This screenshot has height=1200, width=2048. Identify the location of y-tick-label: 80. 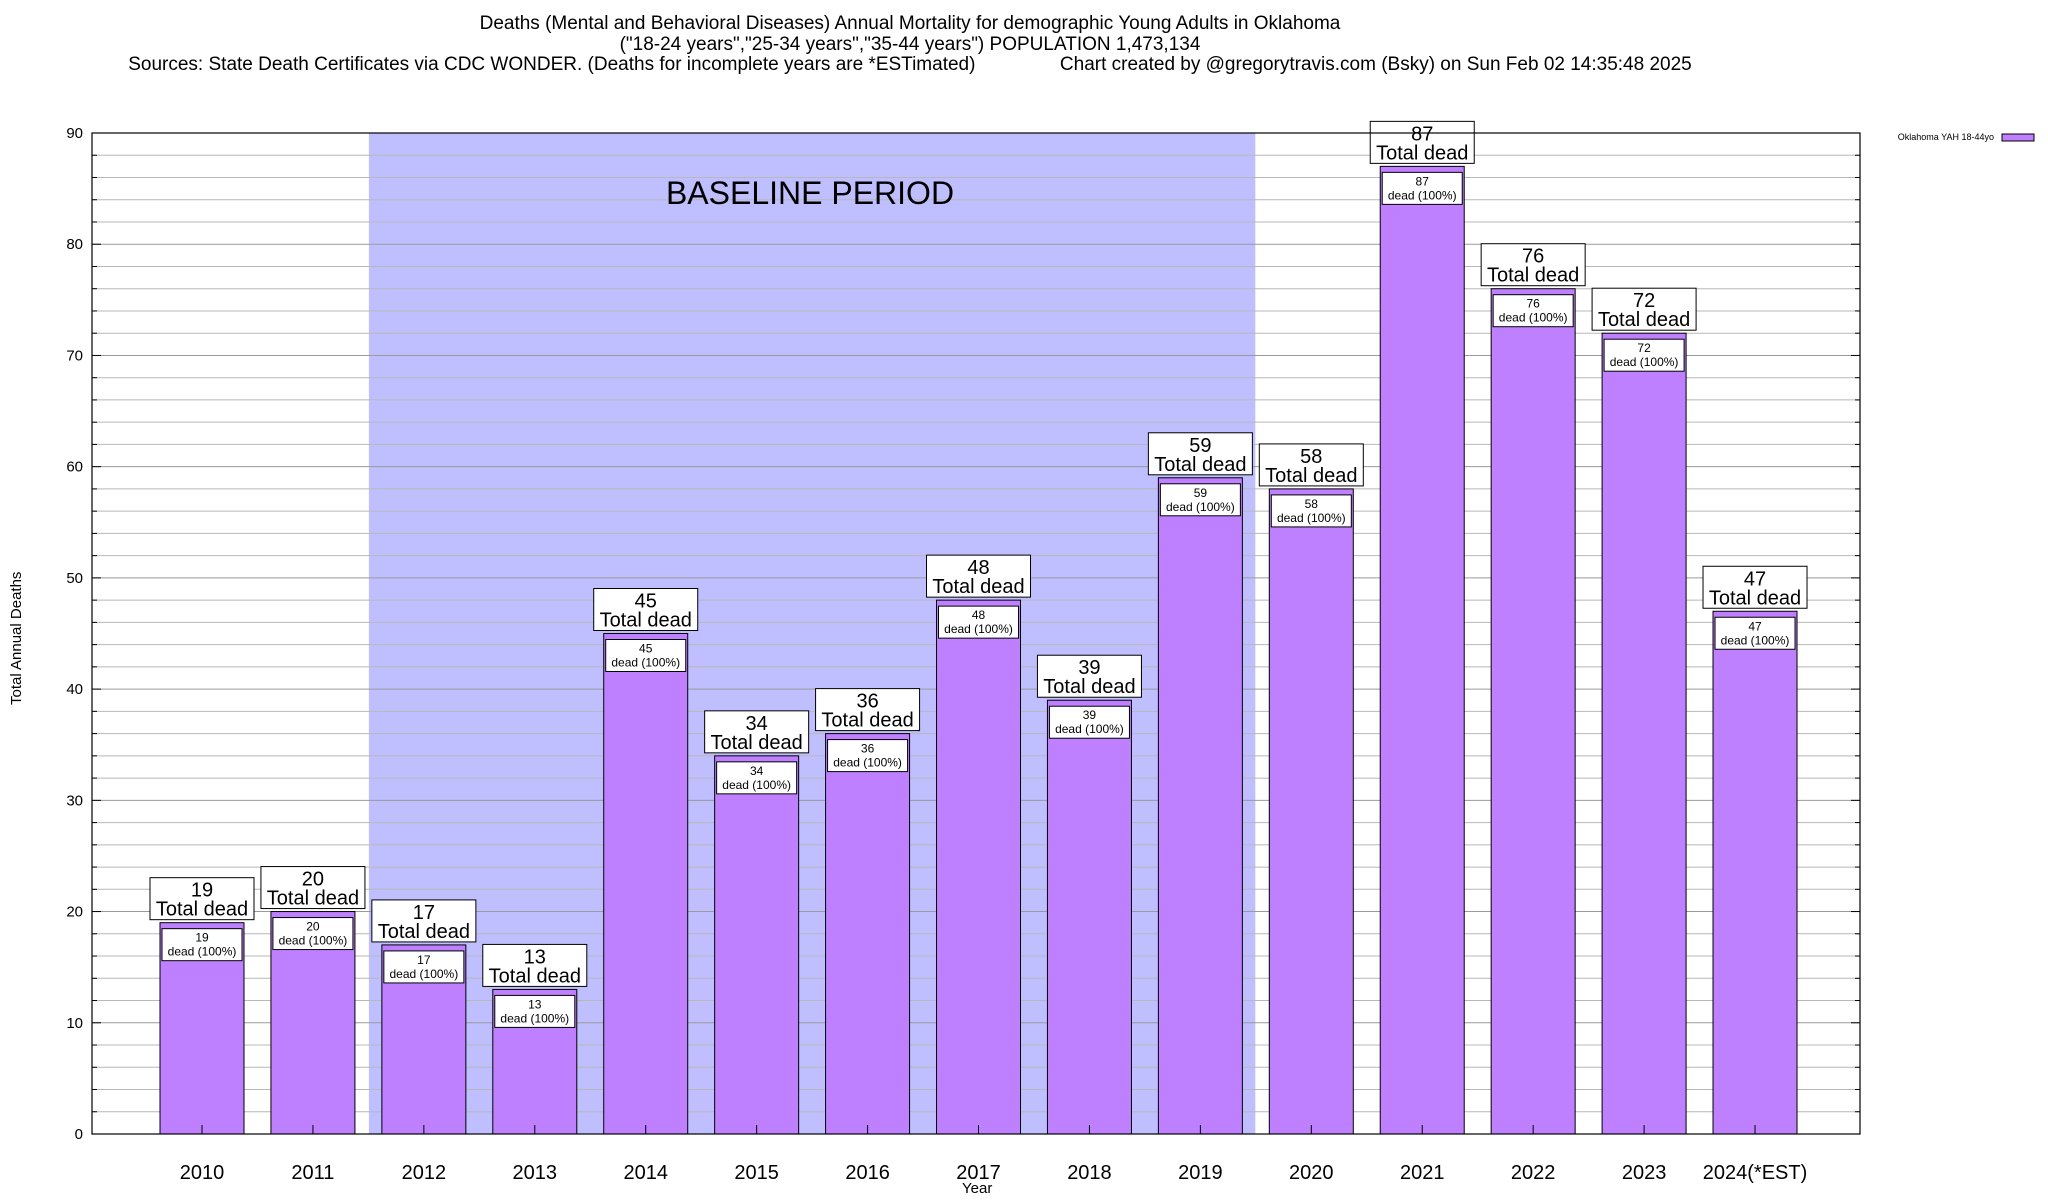
(74, 244).